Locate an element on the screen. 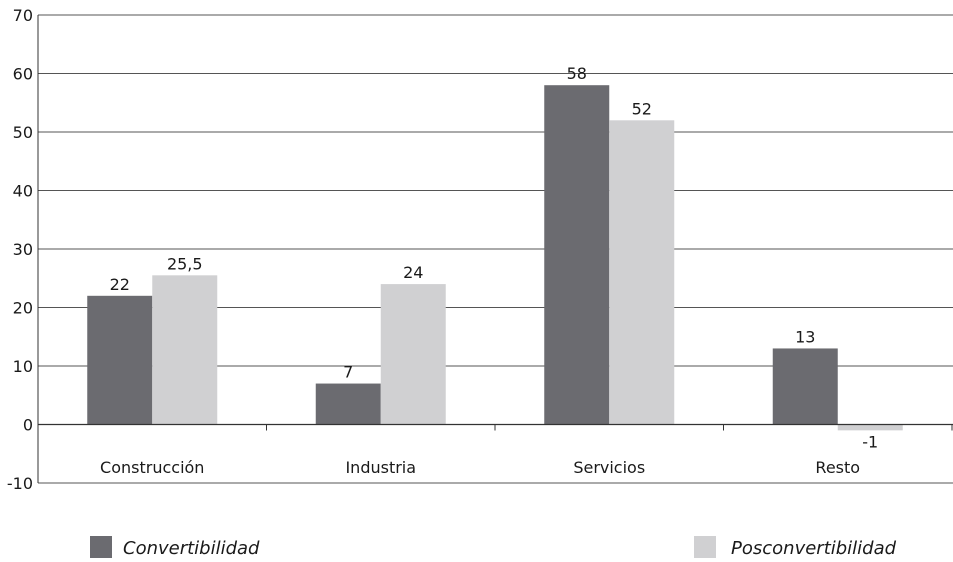 The width and height of the screenshot is (953, 562). x-category-label: Construcción is located at coordinates (152, 467).